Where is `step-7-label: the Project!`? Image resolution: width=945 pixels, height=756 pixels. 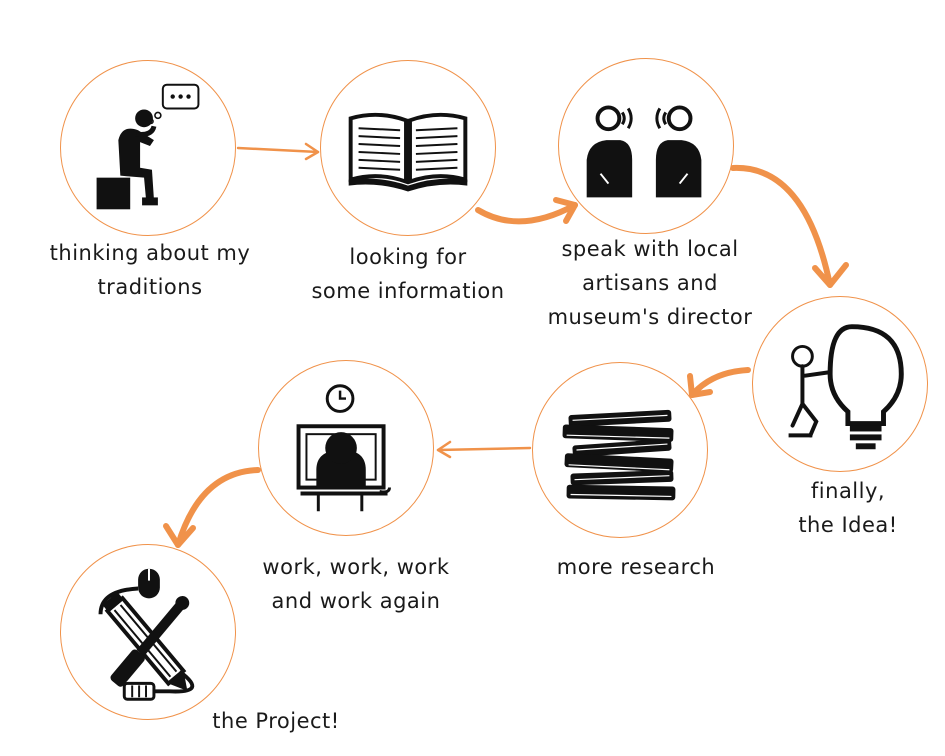
step-7-label: the Project! is located at coordinates (276, 721).